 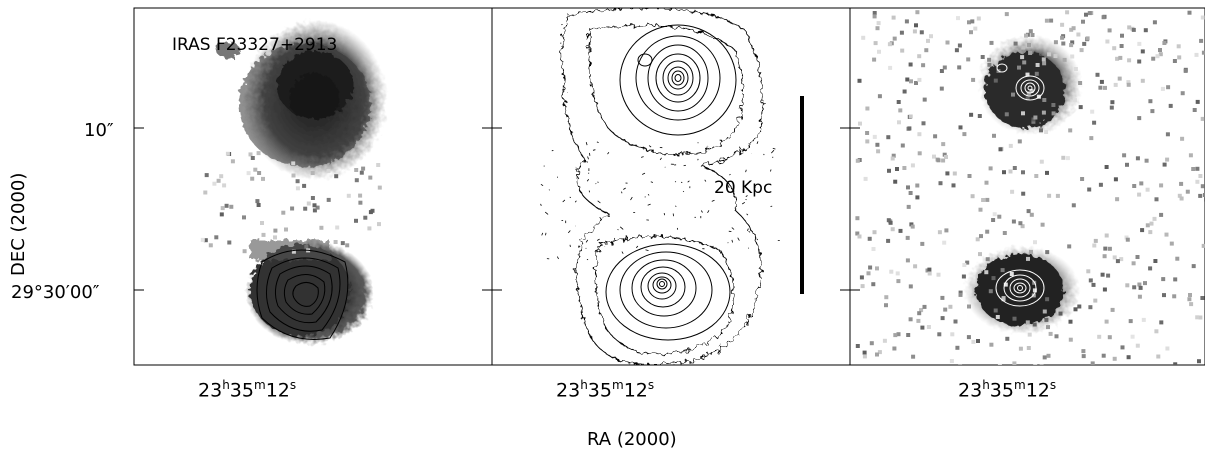 I want to click on y-tick-10: 10″, so click(x=99, y=130).